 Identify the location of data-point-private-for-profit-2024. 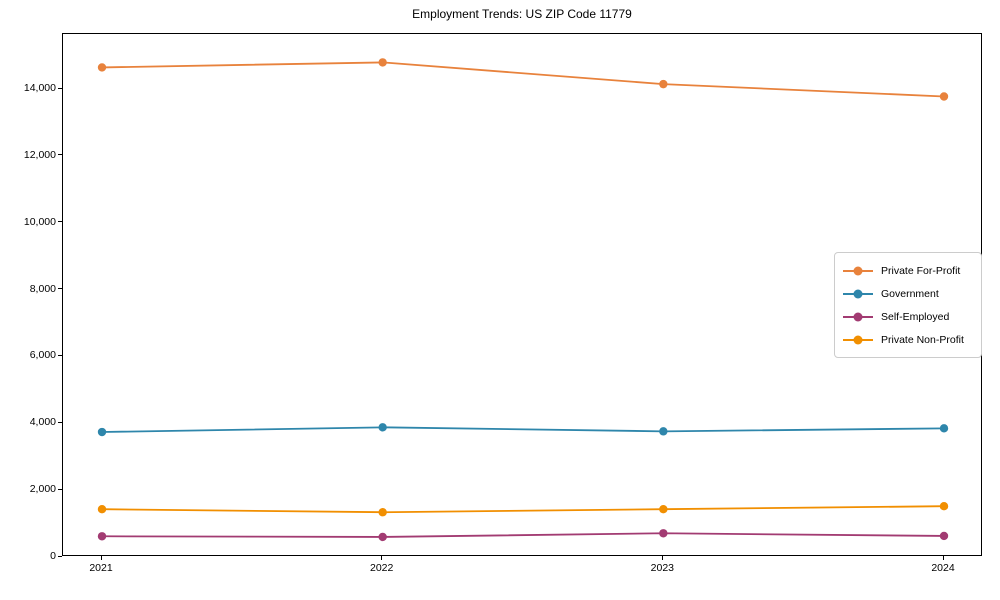
(944, 96).